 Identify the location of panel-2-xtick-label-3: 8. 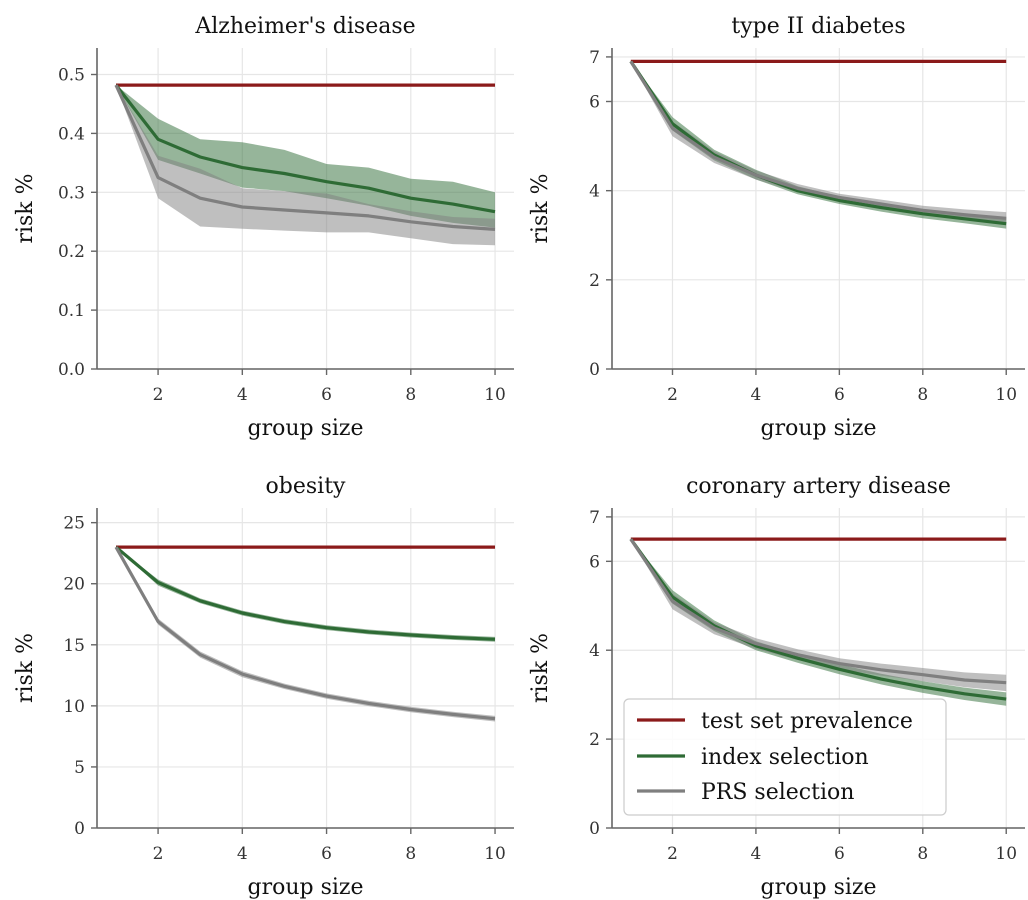
(922, 395).